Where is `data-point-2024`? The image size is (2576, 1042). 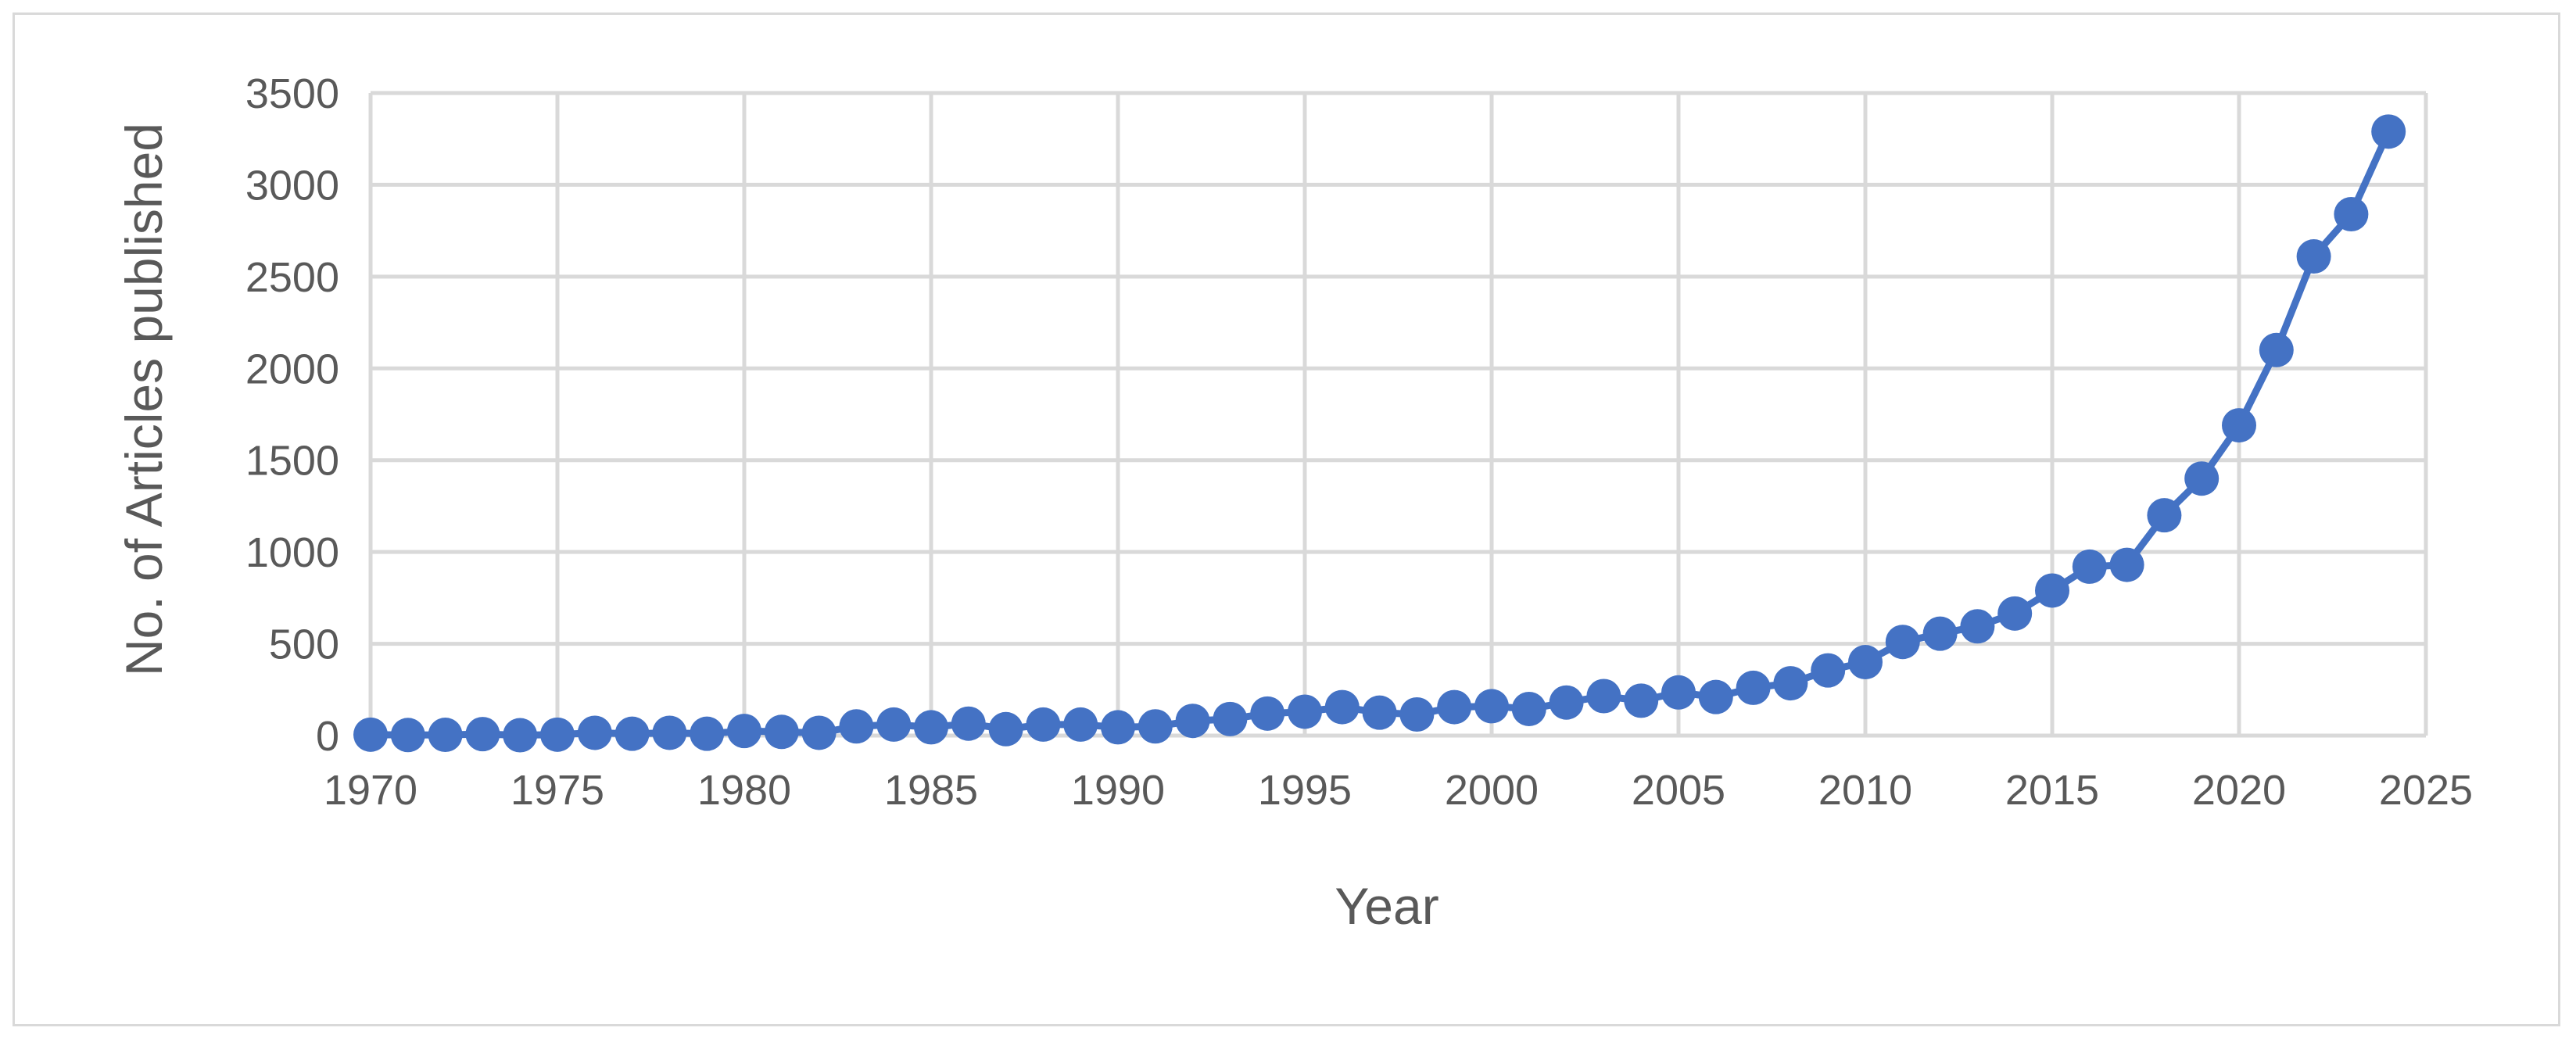 data-point-2024 is located at coordinates (2388, 132).